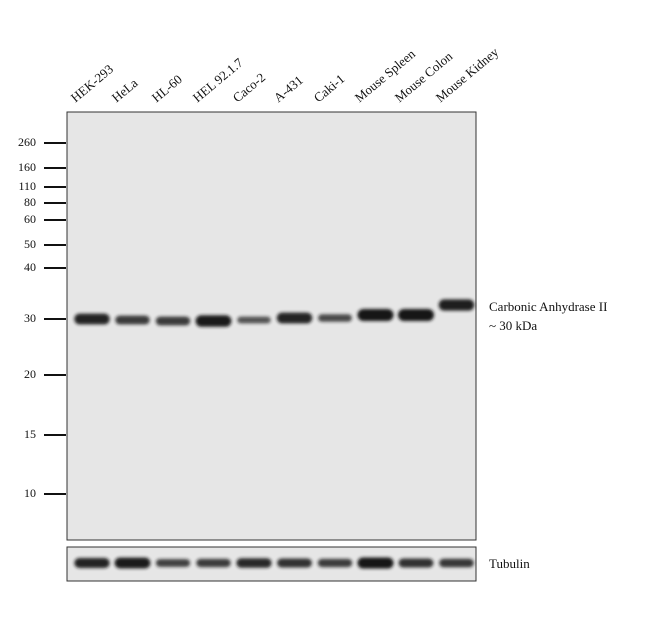  I want to click on marker-label: 80, so click(30, 202).